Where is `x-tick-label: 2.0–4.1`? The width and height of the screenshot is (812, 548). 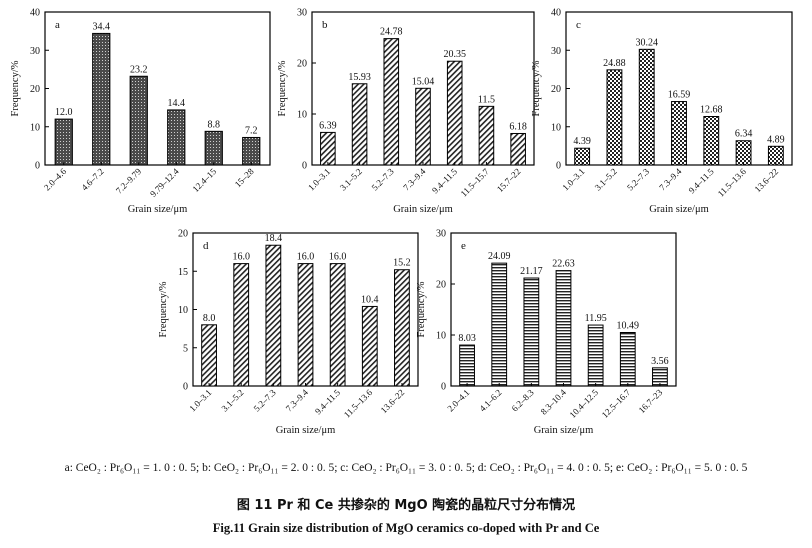 x-tick-label: 2.0–4.1 is located at coordinates (458, 400).